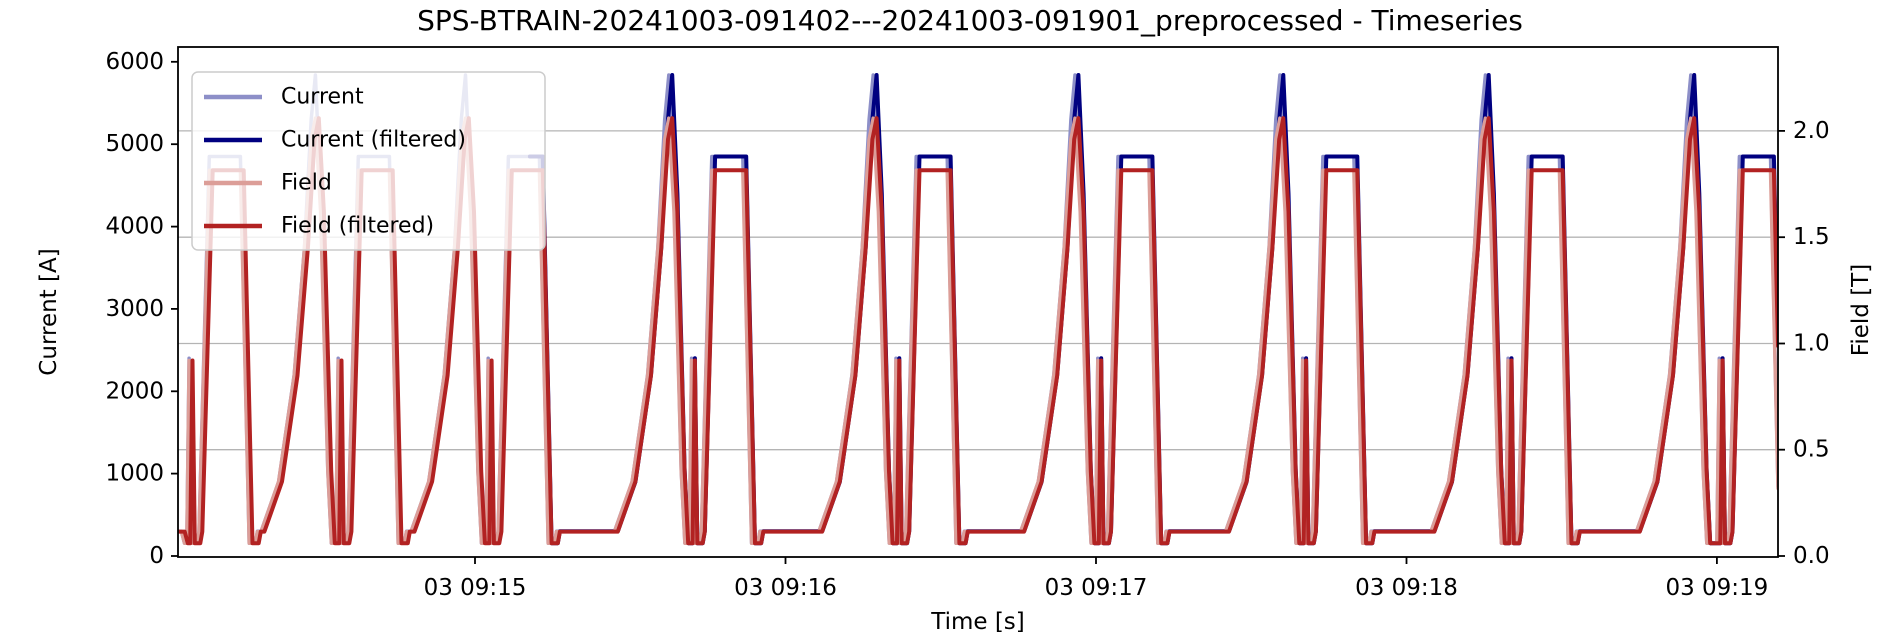  I want to click on right-axis-label: Field [T], so click(1861, 310).